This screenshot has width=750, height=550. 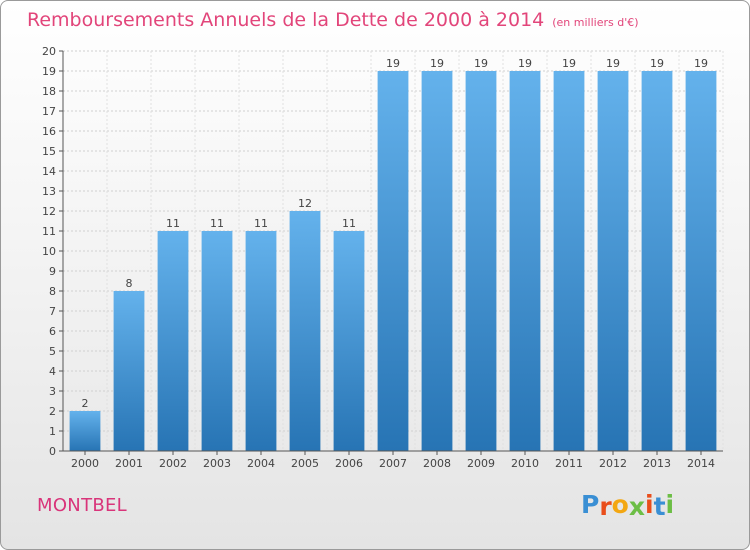 What do you see at coordinates (595, 22) in the screenshot?
I see `chart-unit-note: (en milliers d'€)` at bounding box center [595, 22].